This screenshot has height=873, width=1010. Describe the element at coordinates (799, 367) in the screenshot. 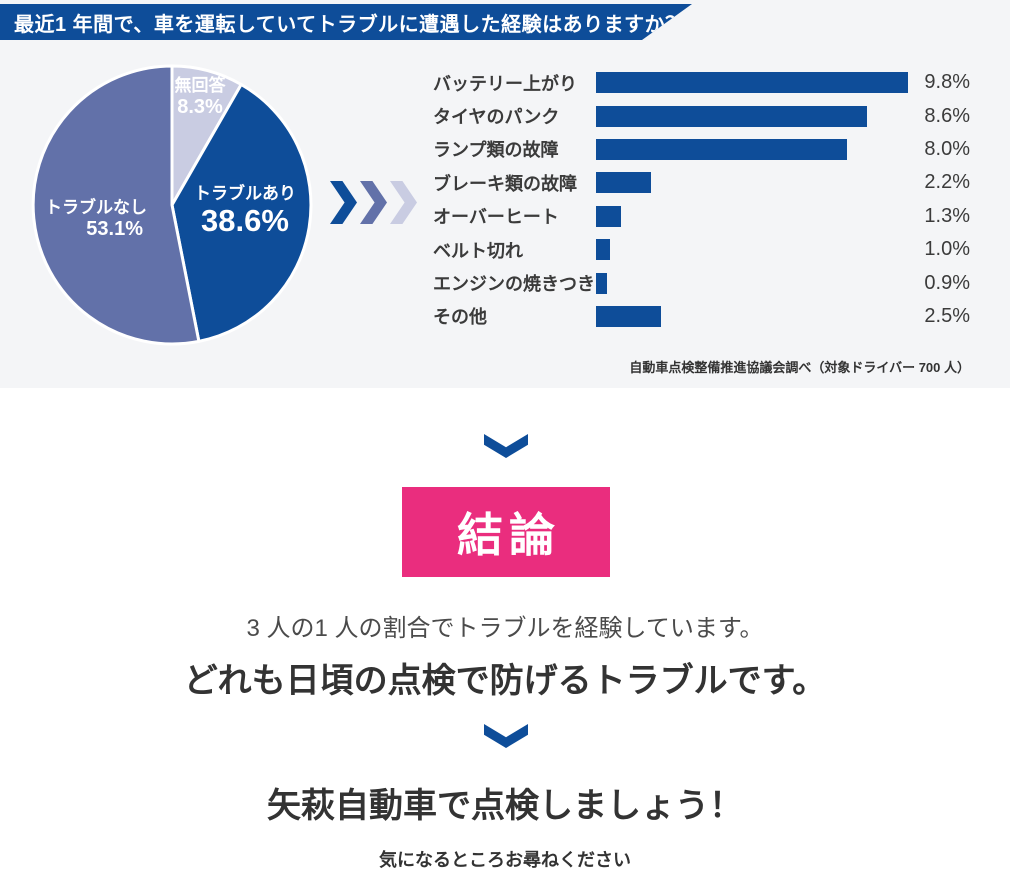

I see `source-note: 自動車点検整備推進協議会調べ（対象ドライバー 700 人）` at that location.